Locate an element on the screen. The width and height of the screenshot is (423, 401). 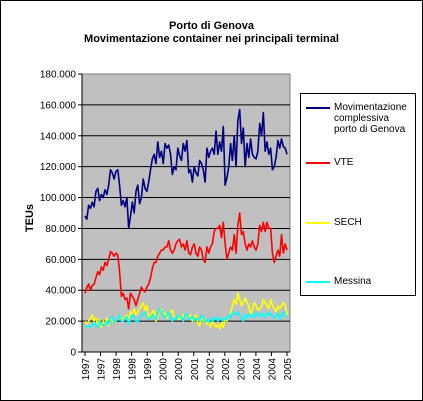
y-axis-label: TEUs is located at coordinates (30, 218).